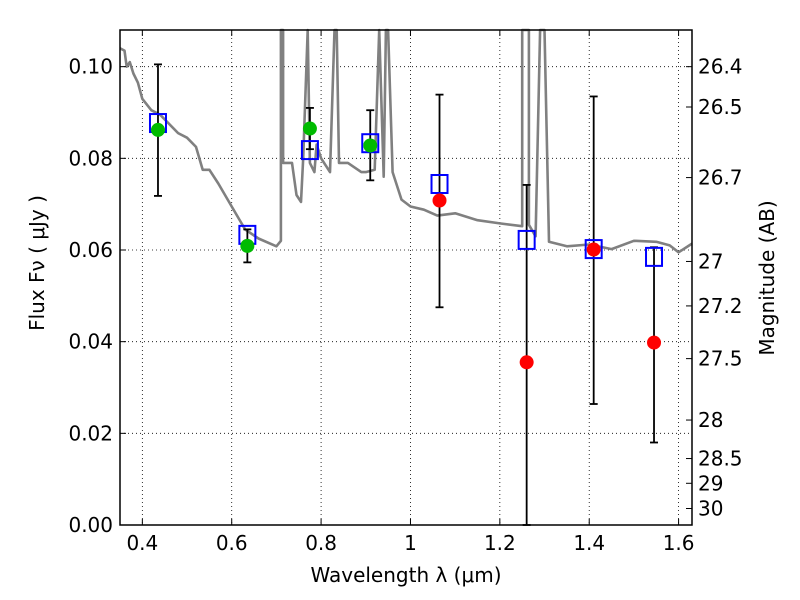 The image size is (800, 600). Describe the element at coordinates (90, 525) in the screenshot. I see `y-tick-label: 0.00` at that location.